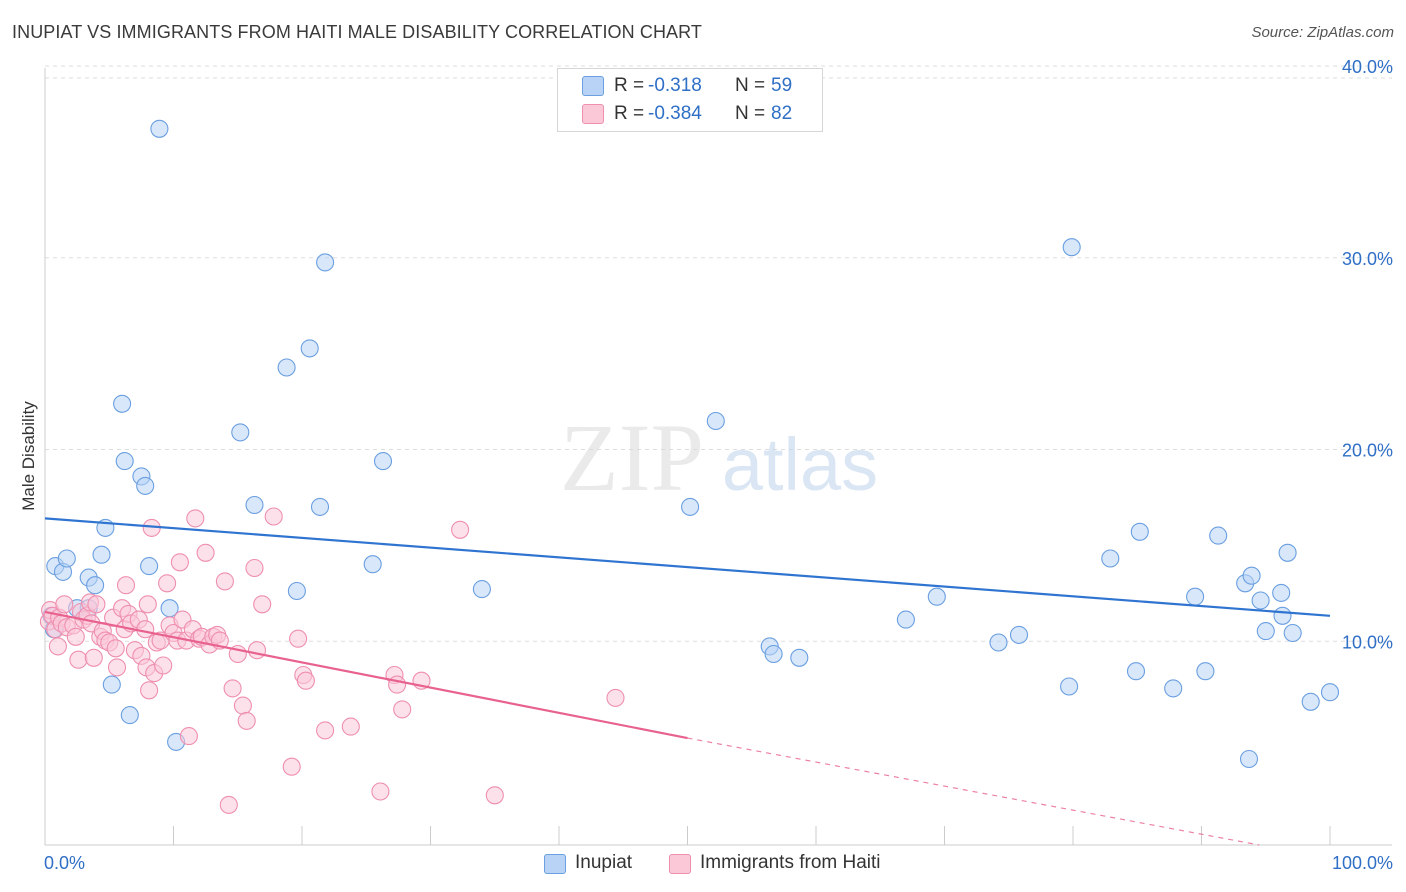 The height and width of the screenshot is (892, 1406). What do you see at coordinates (973, 791) in the screenshot?
I see `trend-line-haiti-extrapolated` at bounding box center [973, 791].